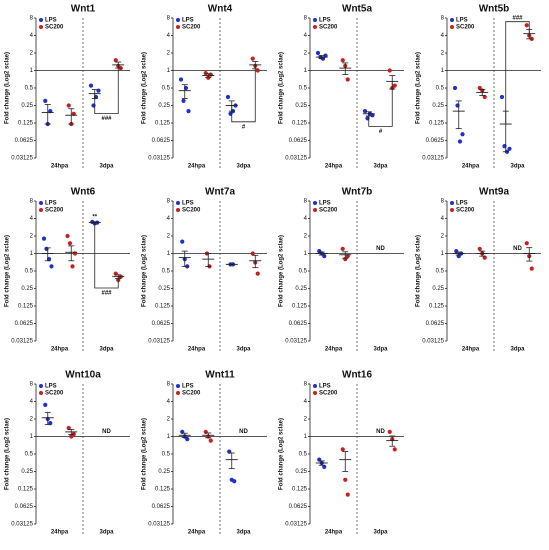 This screenshot has width=549, height=550. Describe the element at coordinates (83, 375) in the screenshot. I see `panel-title: Wnt10a` at that location.